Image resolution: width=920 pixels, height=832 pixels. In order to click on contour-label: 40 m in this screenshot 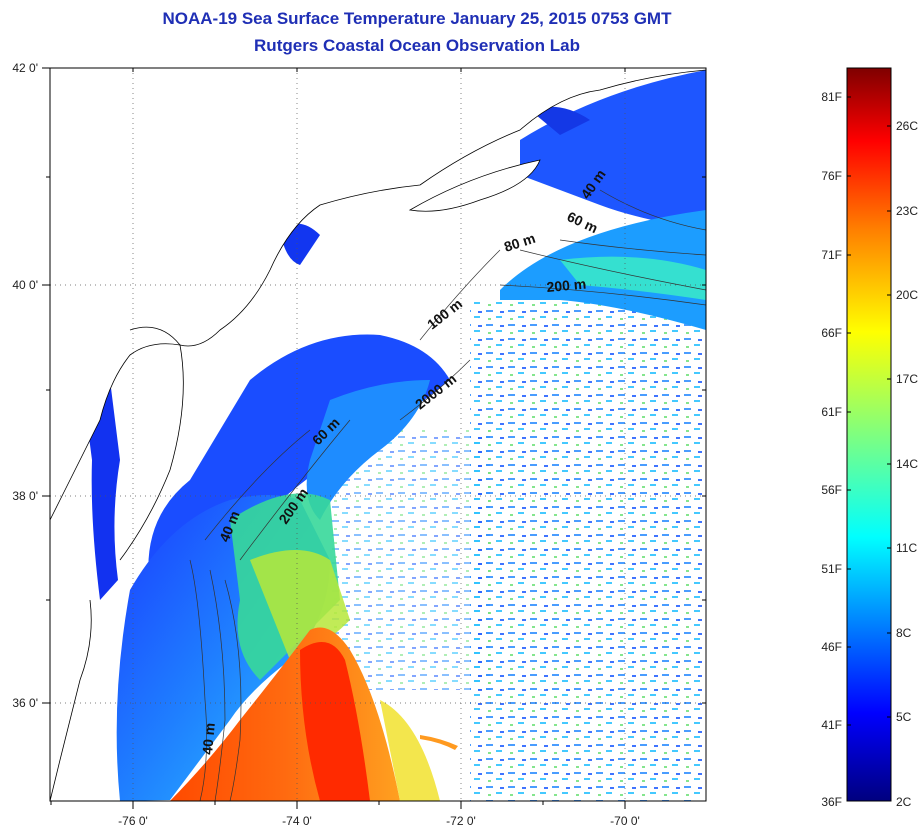, I will do `click(208, 738)`.